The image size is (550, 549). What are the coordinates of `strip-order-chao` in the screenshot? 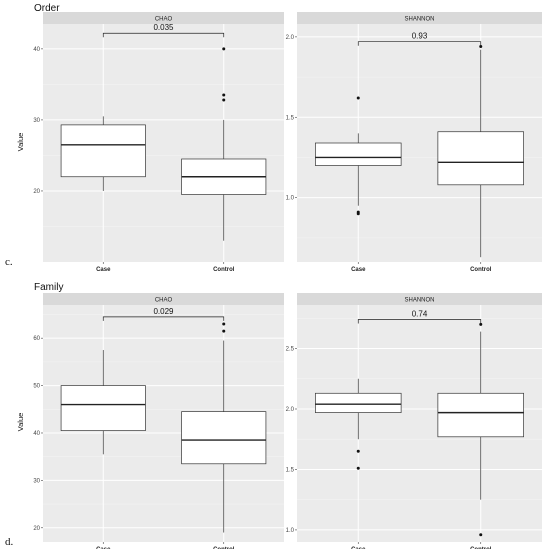 It's located at (163, 18).